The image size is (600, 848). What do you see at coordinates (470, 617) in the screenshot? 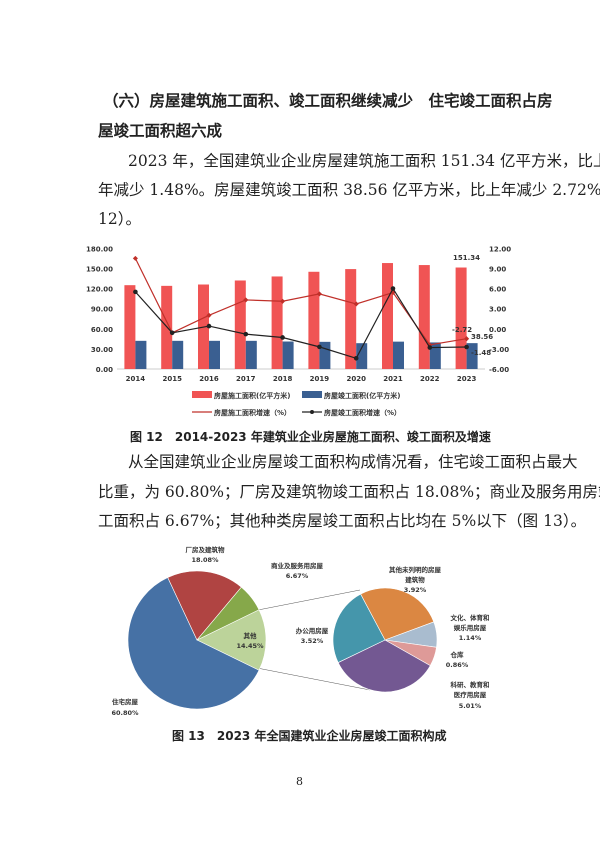
I see `label-culture: 文化、体育和` at bounding box center [470, 617].